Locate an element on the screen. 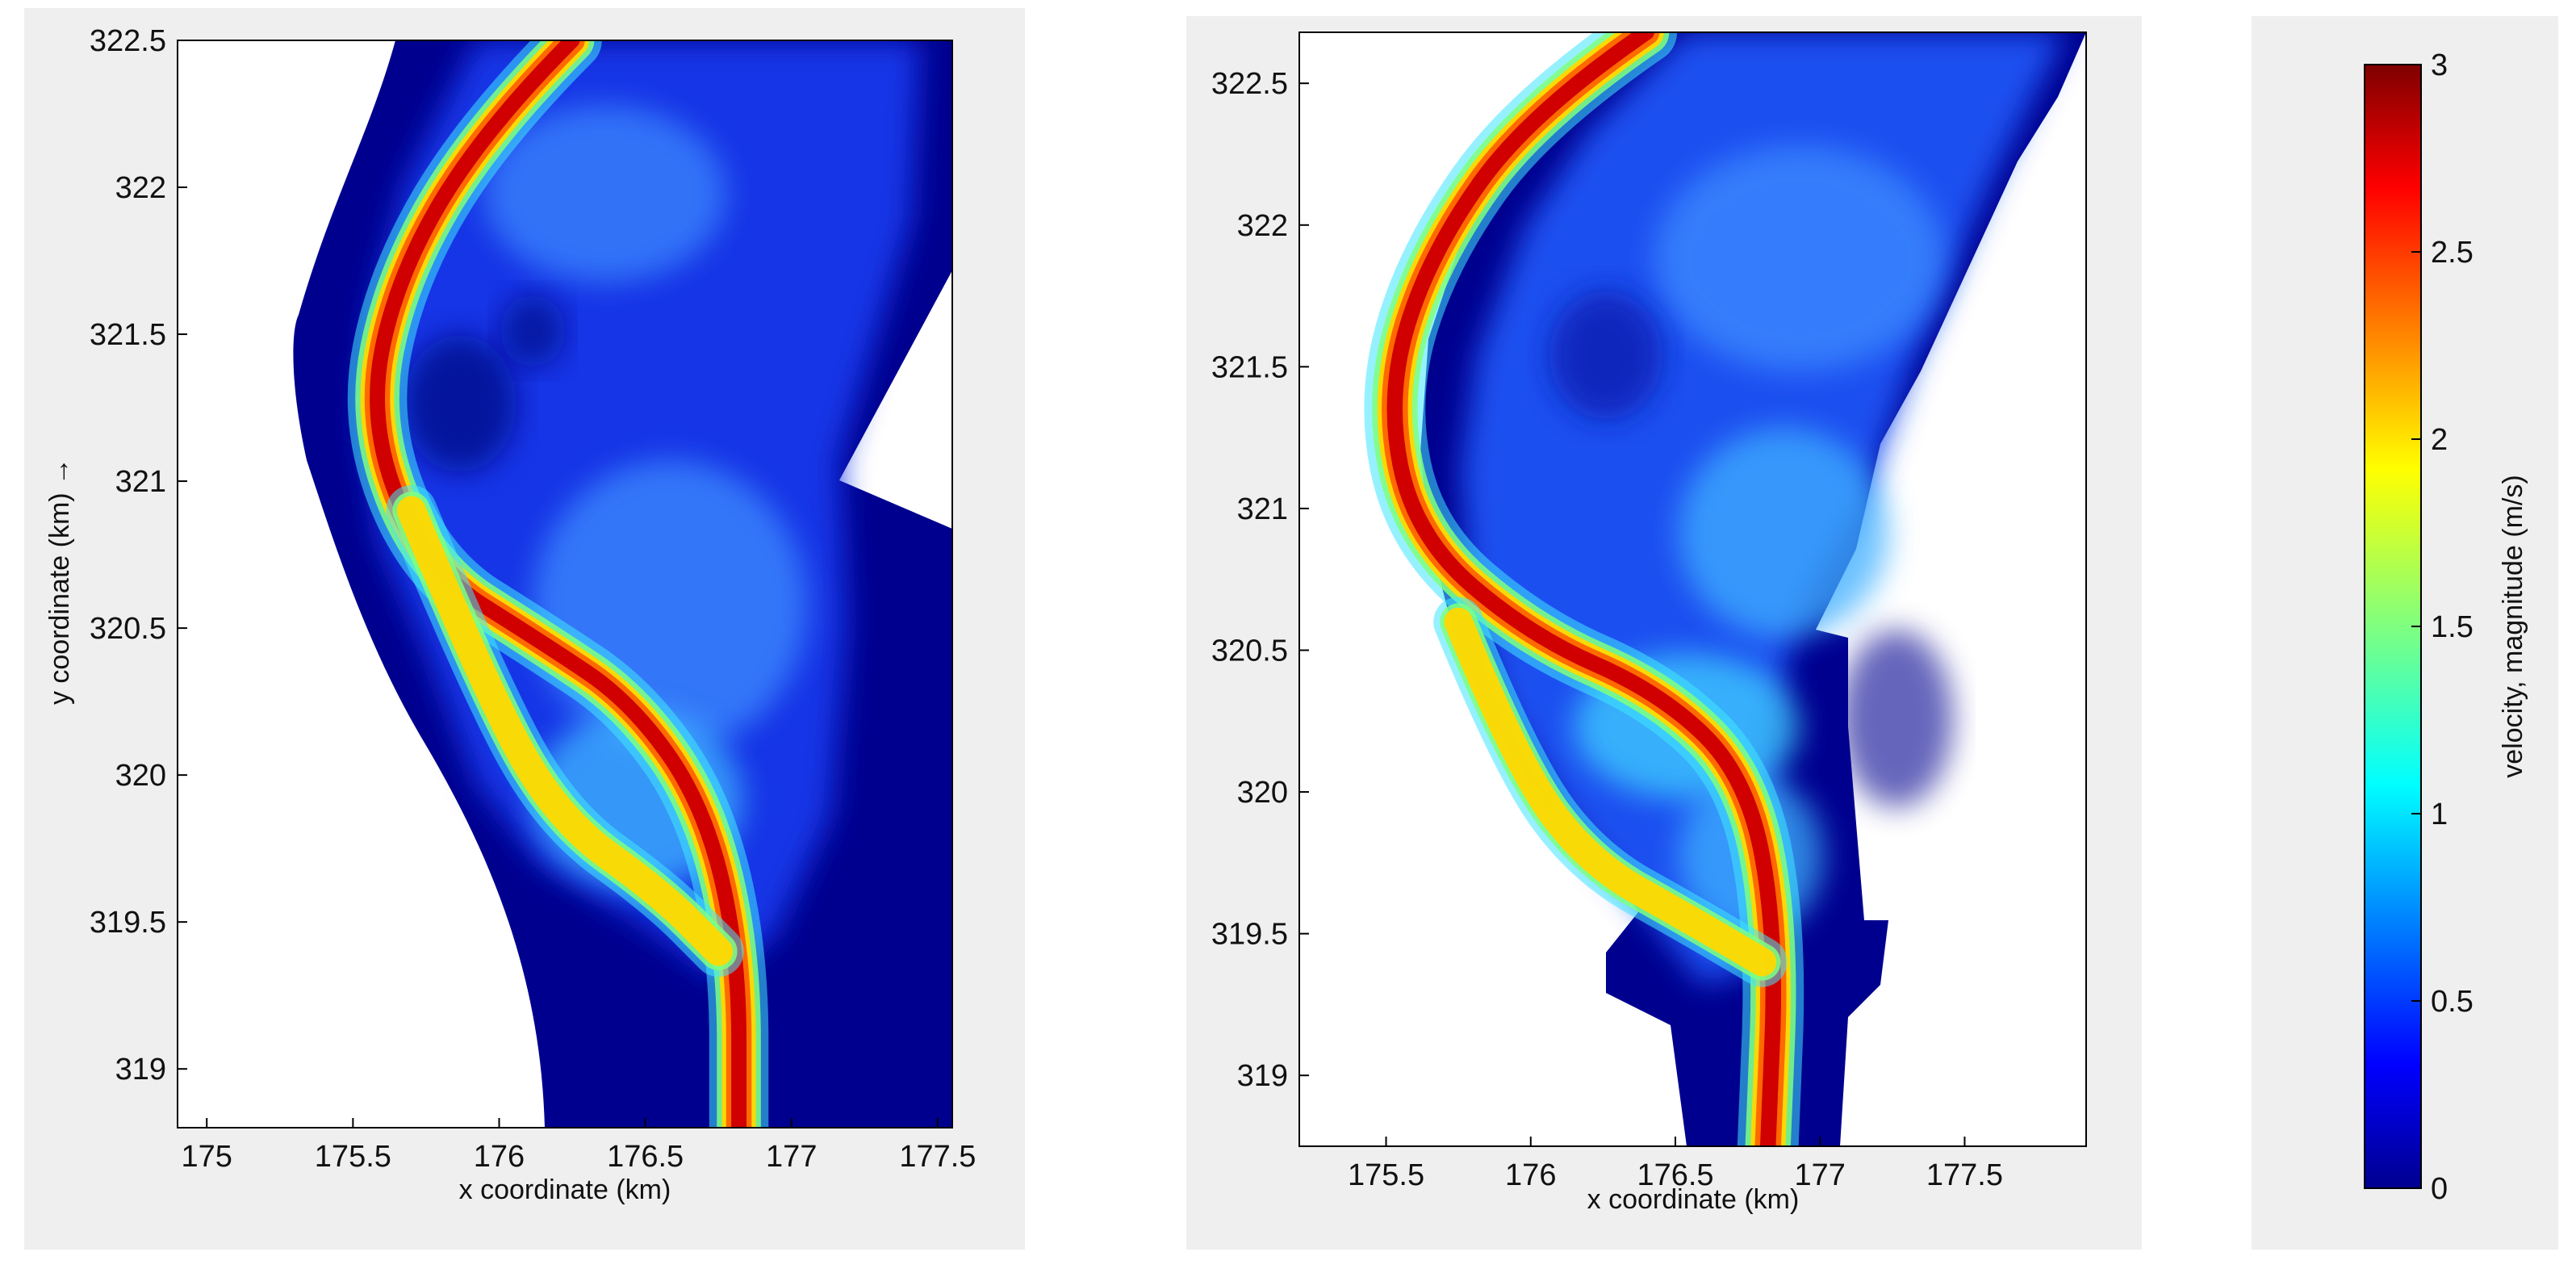  colorbar-panel: 0 0.5 1 1.5 2 2.5 3 velocity, magnitude (m/s) is located at coordinates (2405, 633).